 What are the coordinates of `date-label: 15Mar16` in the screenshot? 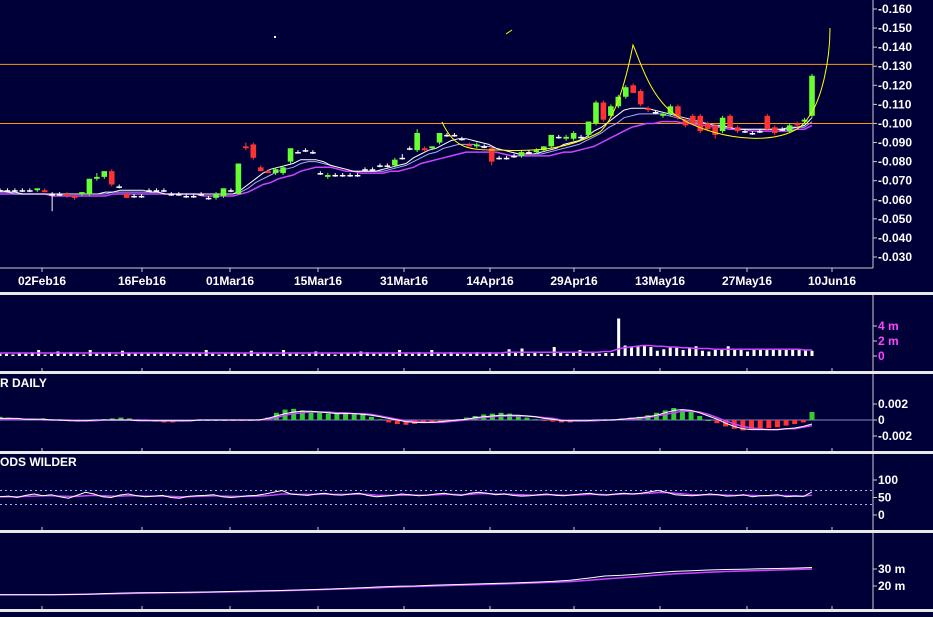 It's located at (318, 281).